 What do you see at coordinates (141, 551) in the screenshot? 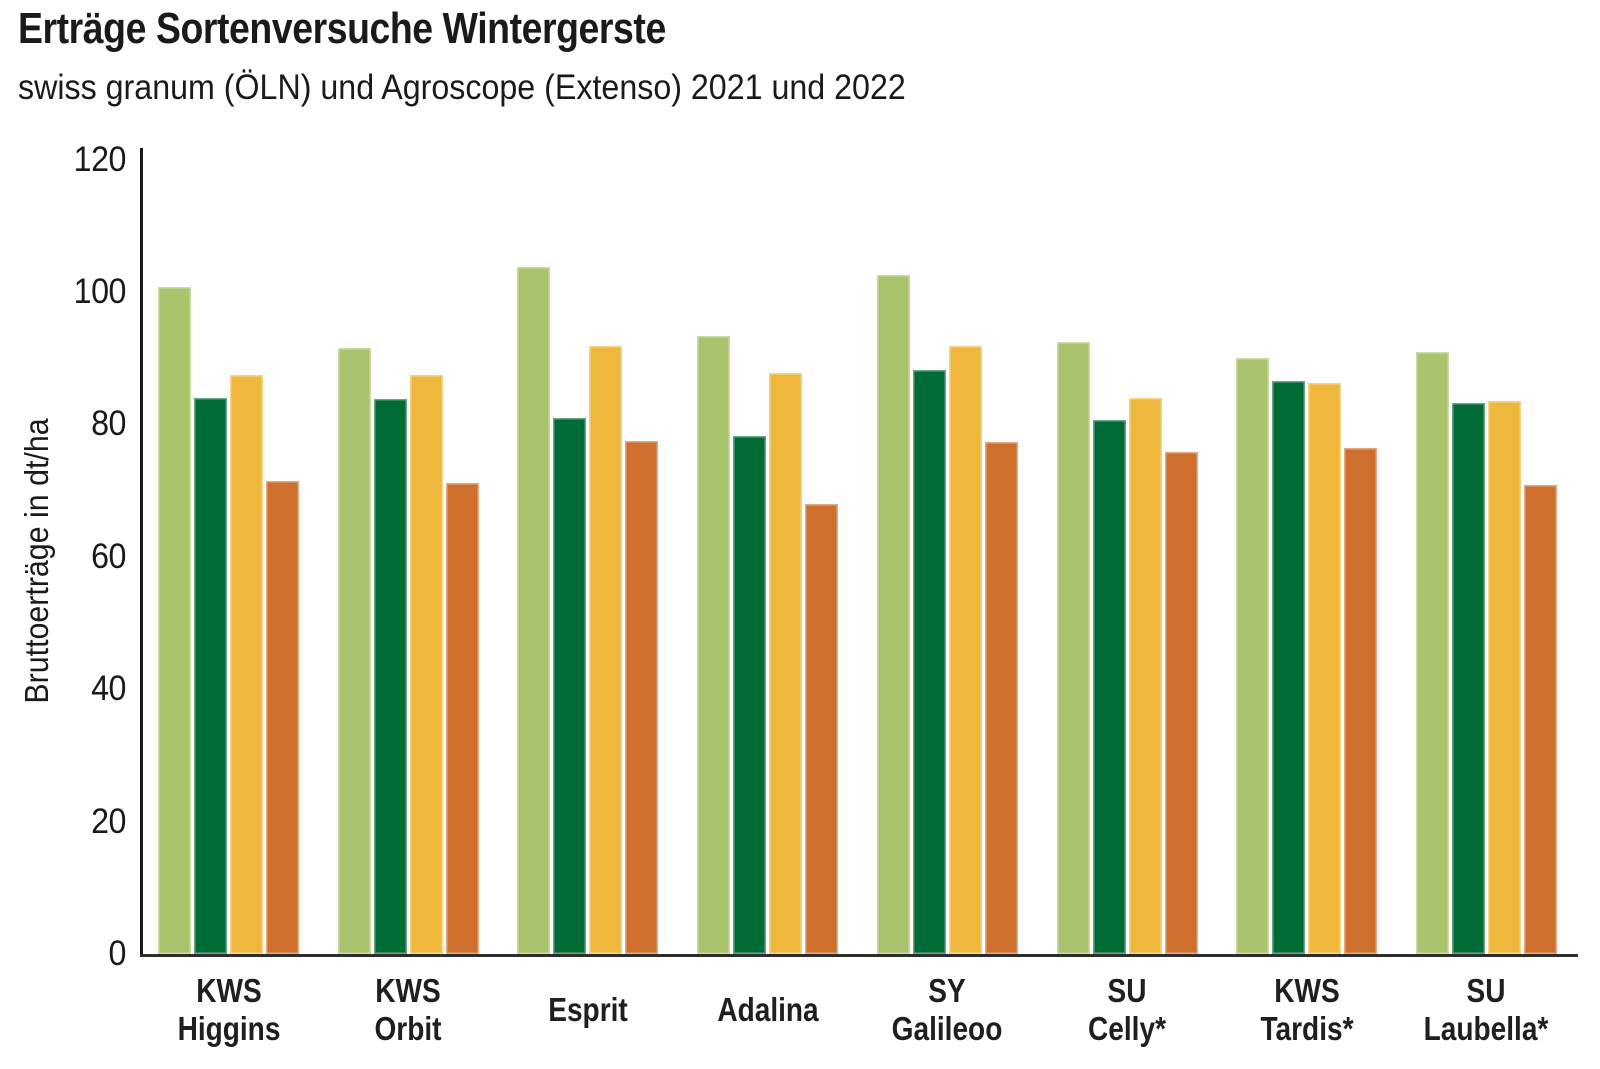
I see `y-axis-line` at bounding box center [141, 551].